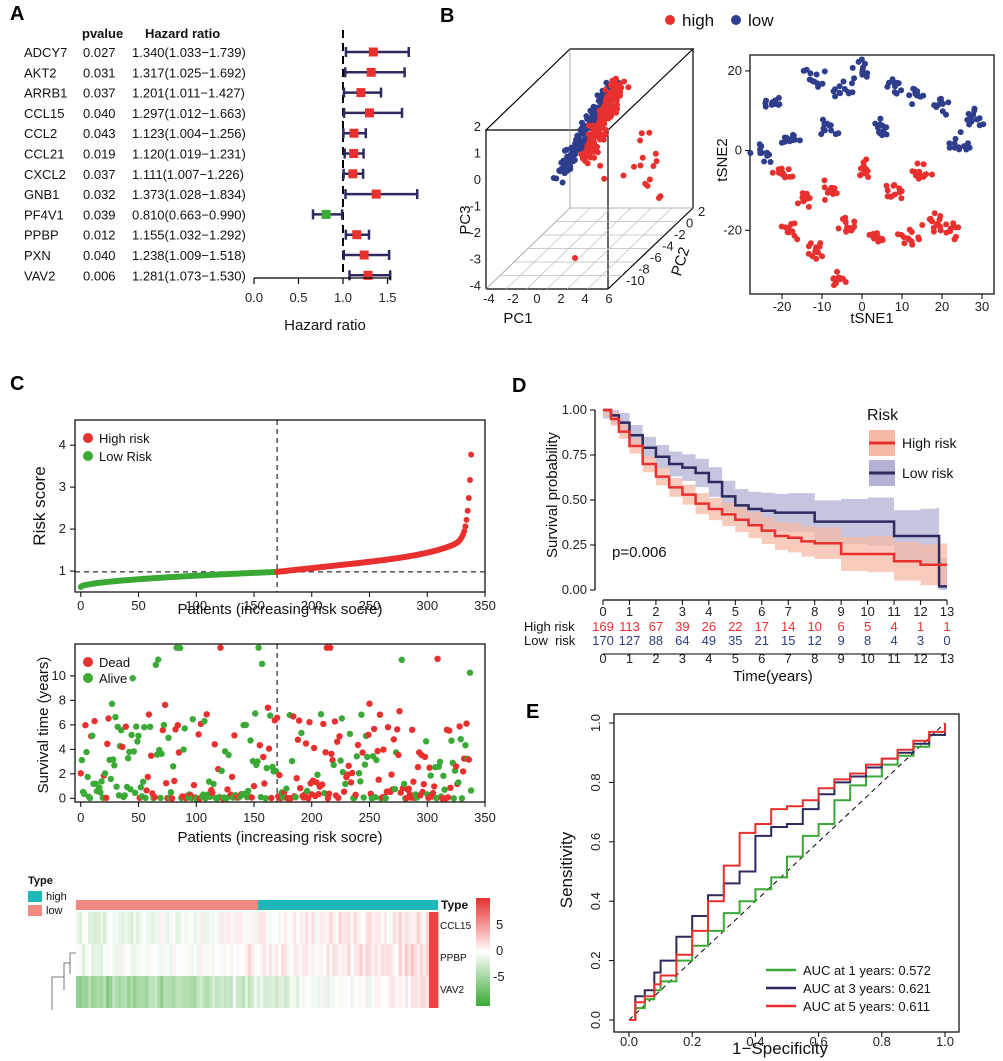  Describe the element at coordinates (780, 1048) in the screenshot. I see `roc-xlabel: 1−Specificity` at that location.